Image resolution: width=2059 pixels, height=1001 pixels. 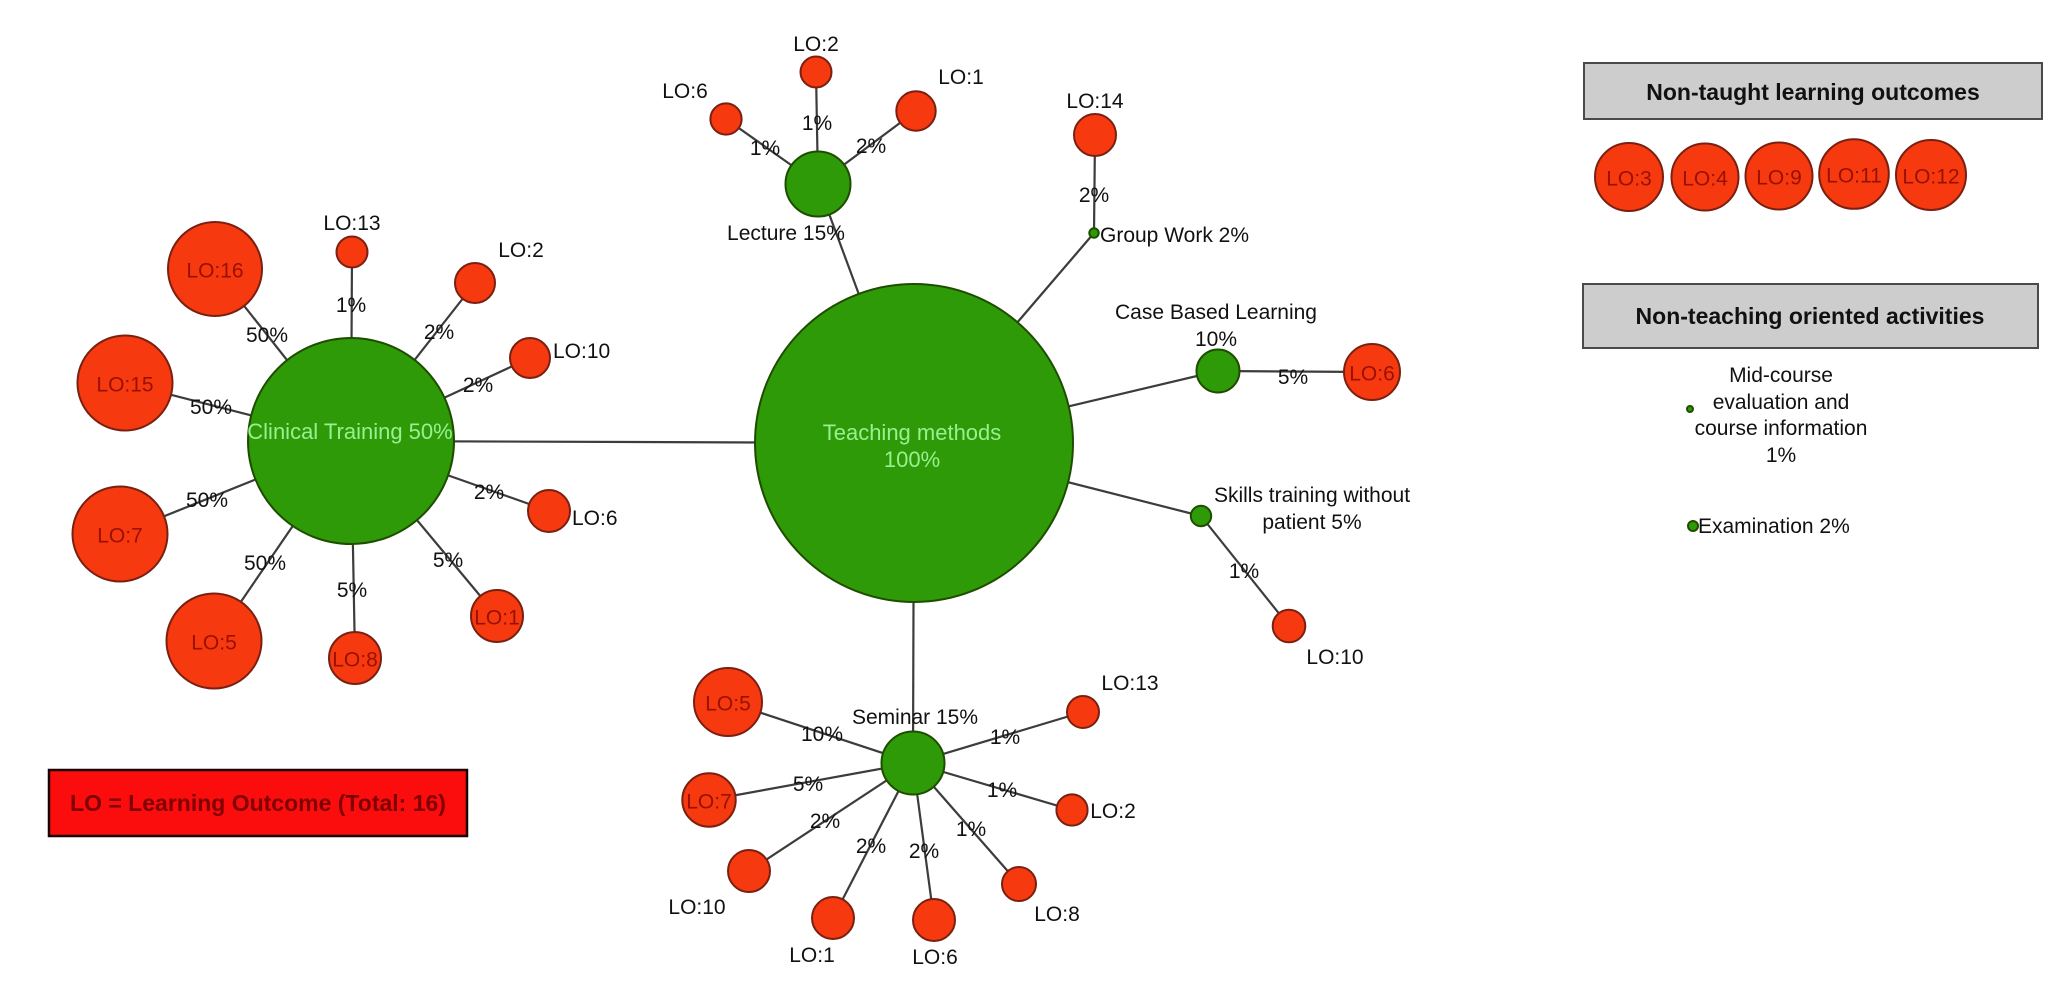 I want to click on svg-text: LO:9, so click(x=1779, y=178).